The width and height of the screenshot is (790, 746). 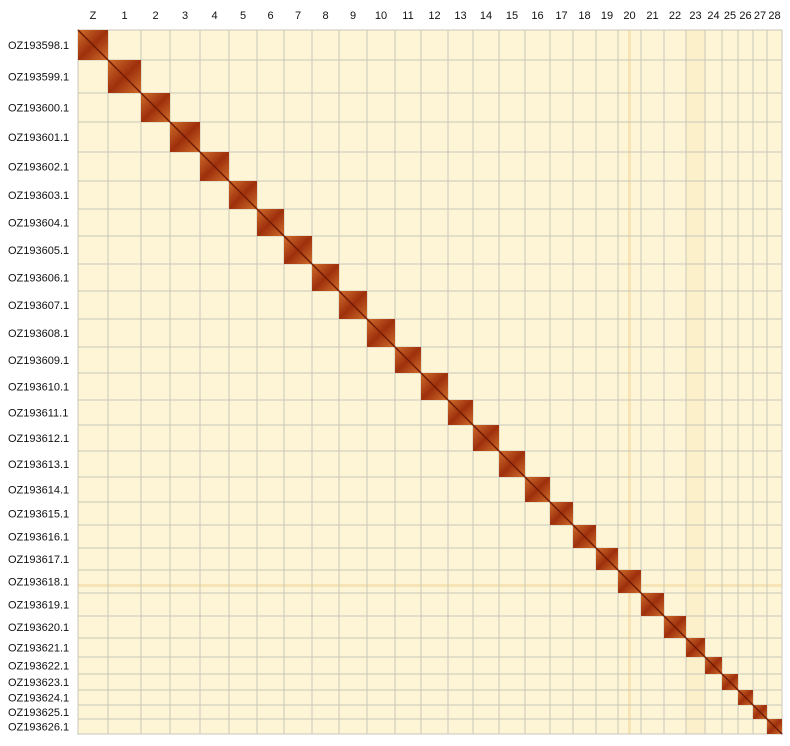 What do you see at coordinates (38, 439) in the screenshot?
I see `row-label: OZ193612.1` at bounding box center [38, 439].